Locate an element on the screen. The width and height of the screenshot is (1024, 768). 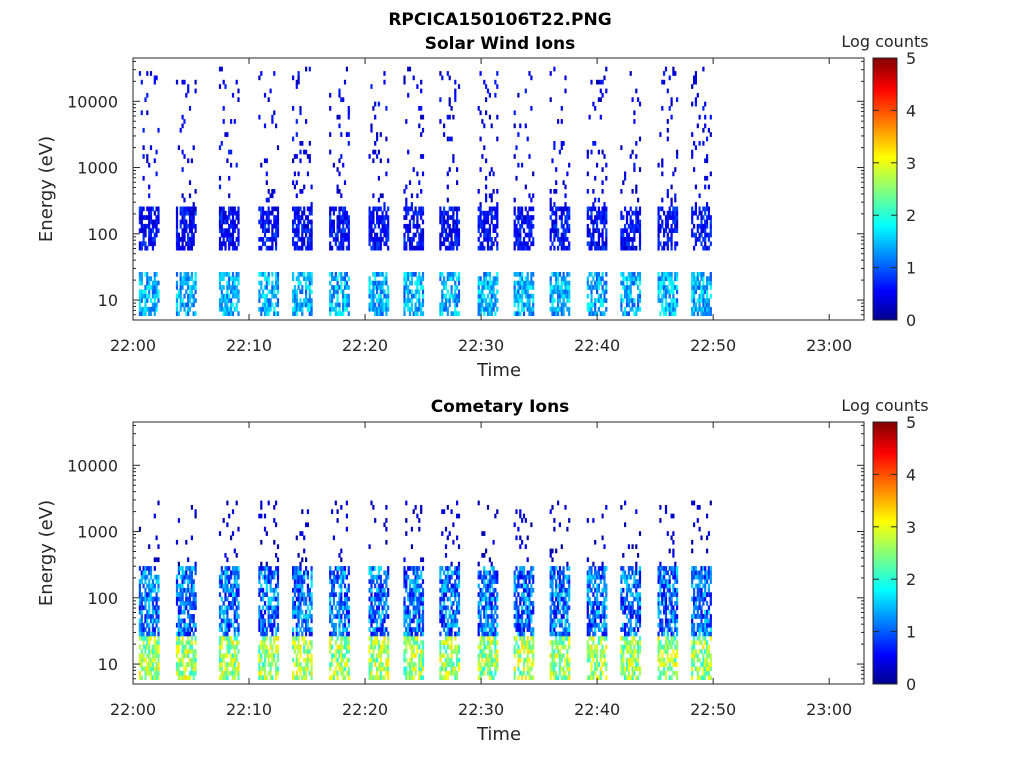
figure-title: RPCICA150106T22.PNG is located at coordinates (499, 20).